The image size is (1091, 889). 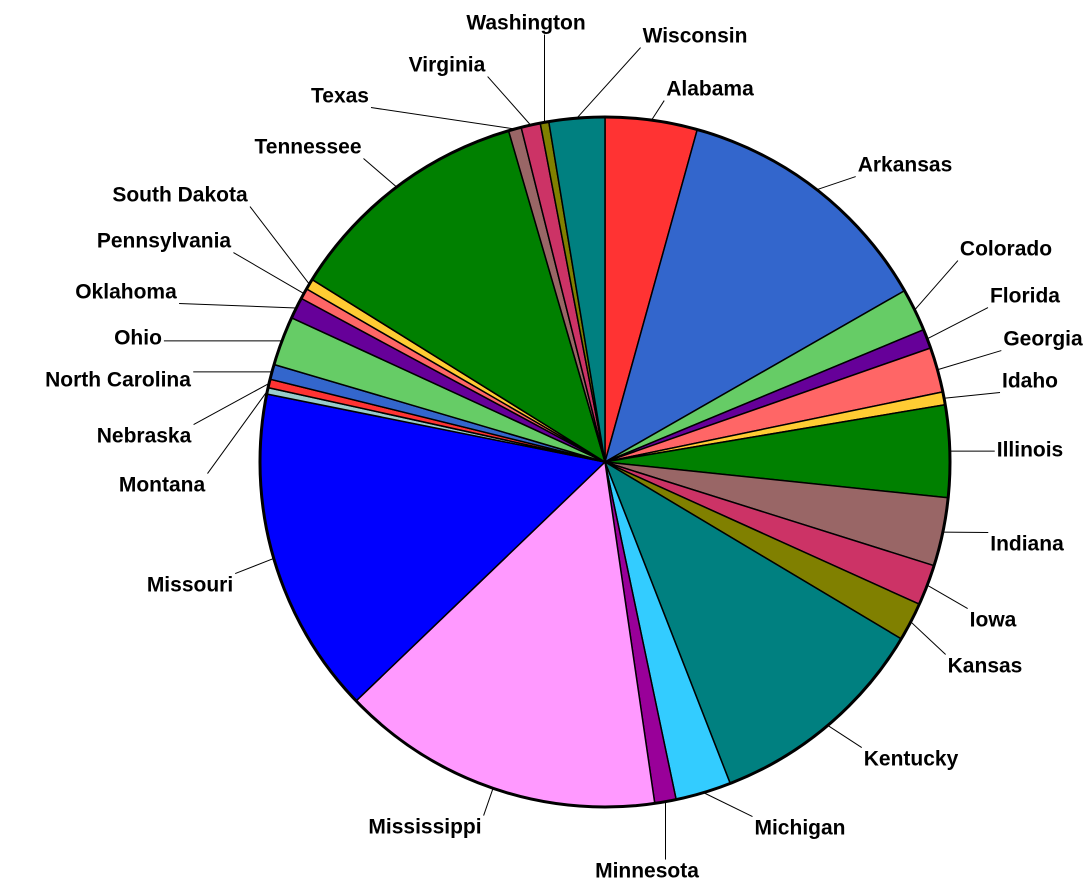 I want to click on slice-label: Wisconsin, so click(x=695, y=36).